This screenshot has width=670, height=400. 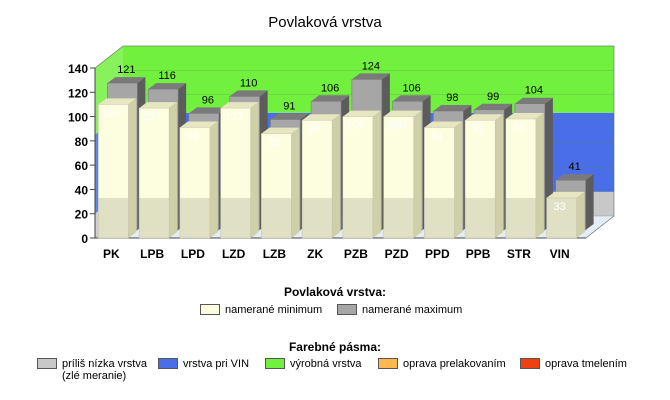 I want to click on data-label-min-11: 33, so click(x=560, y=207).